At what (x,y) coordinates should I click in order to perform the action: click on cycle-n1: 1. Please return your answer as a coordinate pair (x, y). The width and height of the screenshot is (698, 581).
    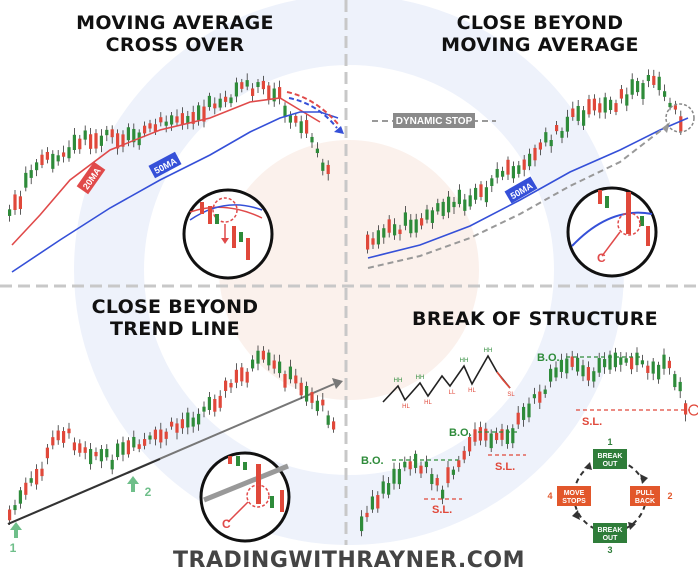
    Looking at the image, I should click on (609, 442).